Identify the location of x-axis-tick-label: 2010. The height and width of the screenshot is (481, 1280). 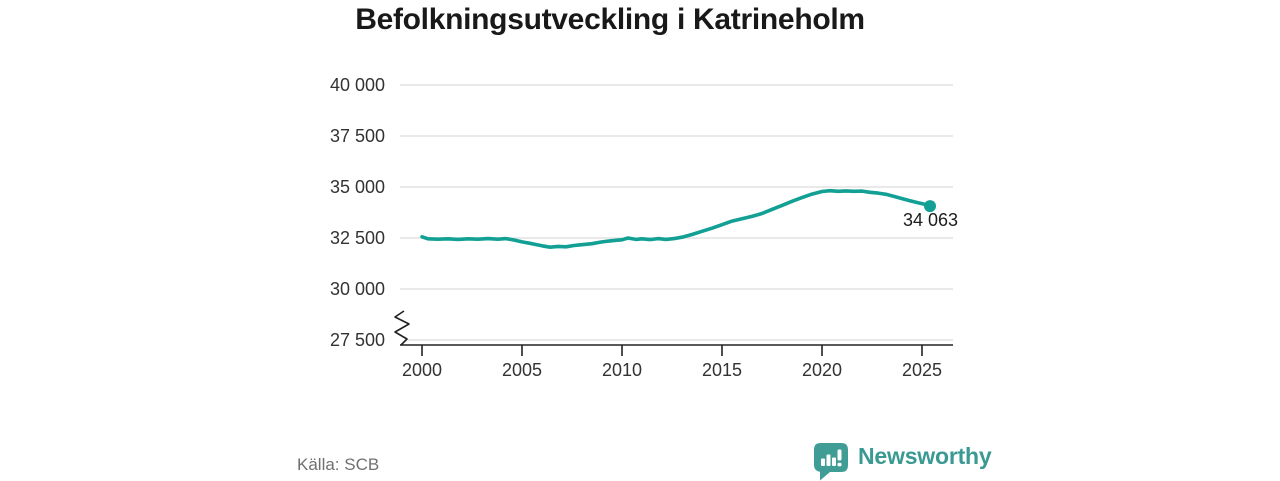
(622, 370).